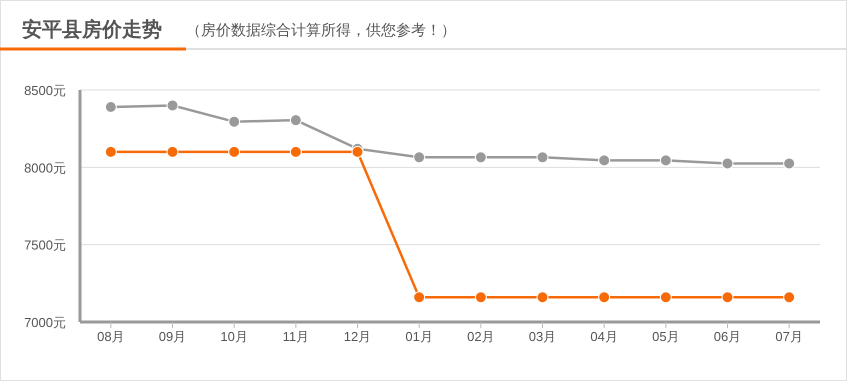  Describe the element at coordinates (234, 336) in the screenshot. I see `x-tick-label: 10月` at that location.